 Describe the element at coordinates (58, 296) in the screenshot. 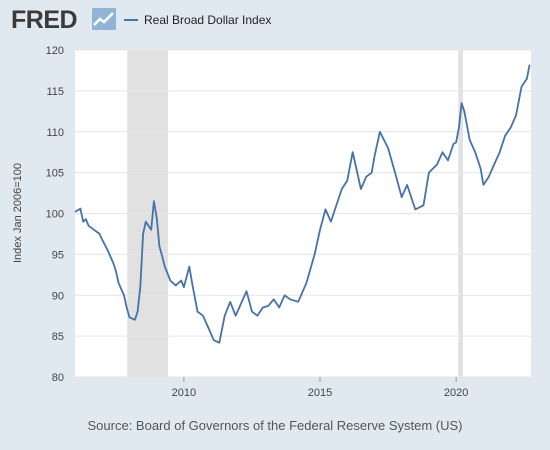

I see `y-tick-label: 90` at that location.